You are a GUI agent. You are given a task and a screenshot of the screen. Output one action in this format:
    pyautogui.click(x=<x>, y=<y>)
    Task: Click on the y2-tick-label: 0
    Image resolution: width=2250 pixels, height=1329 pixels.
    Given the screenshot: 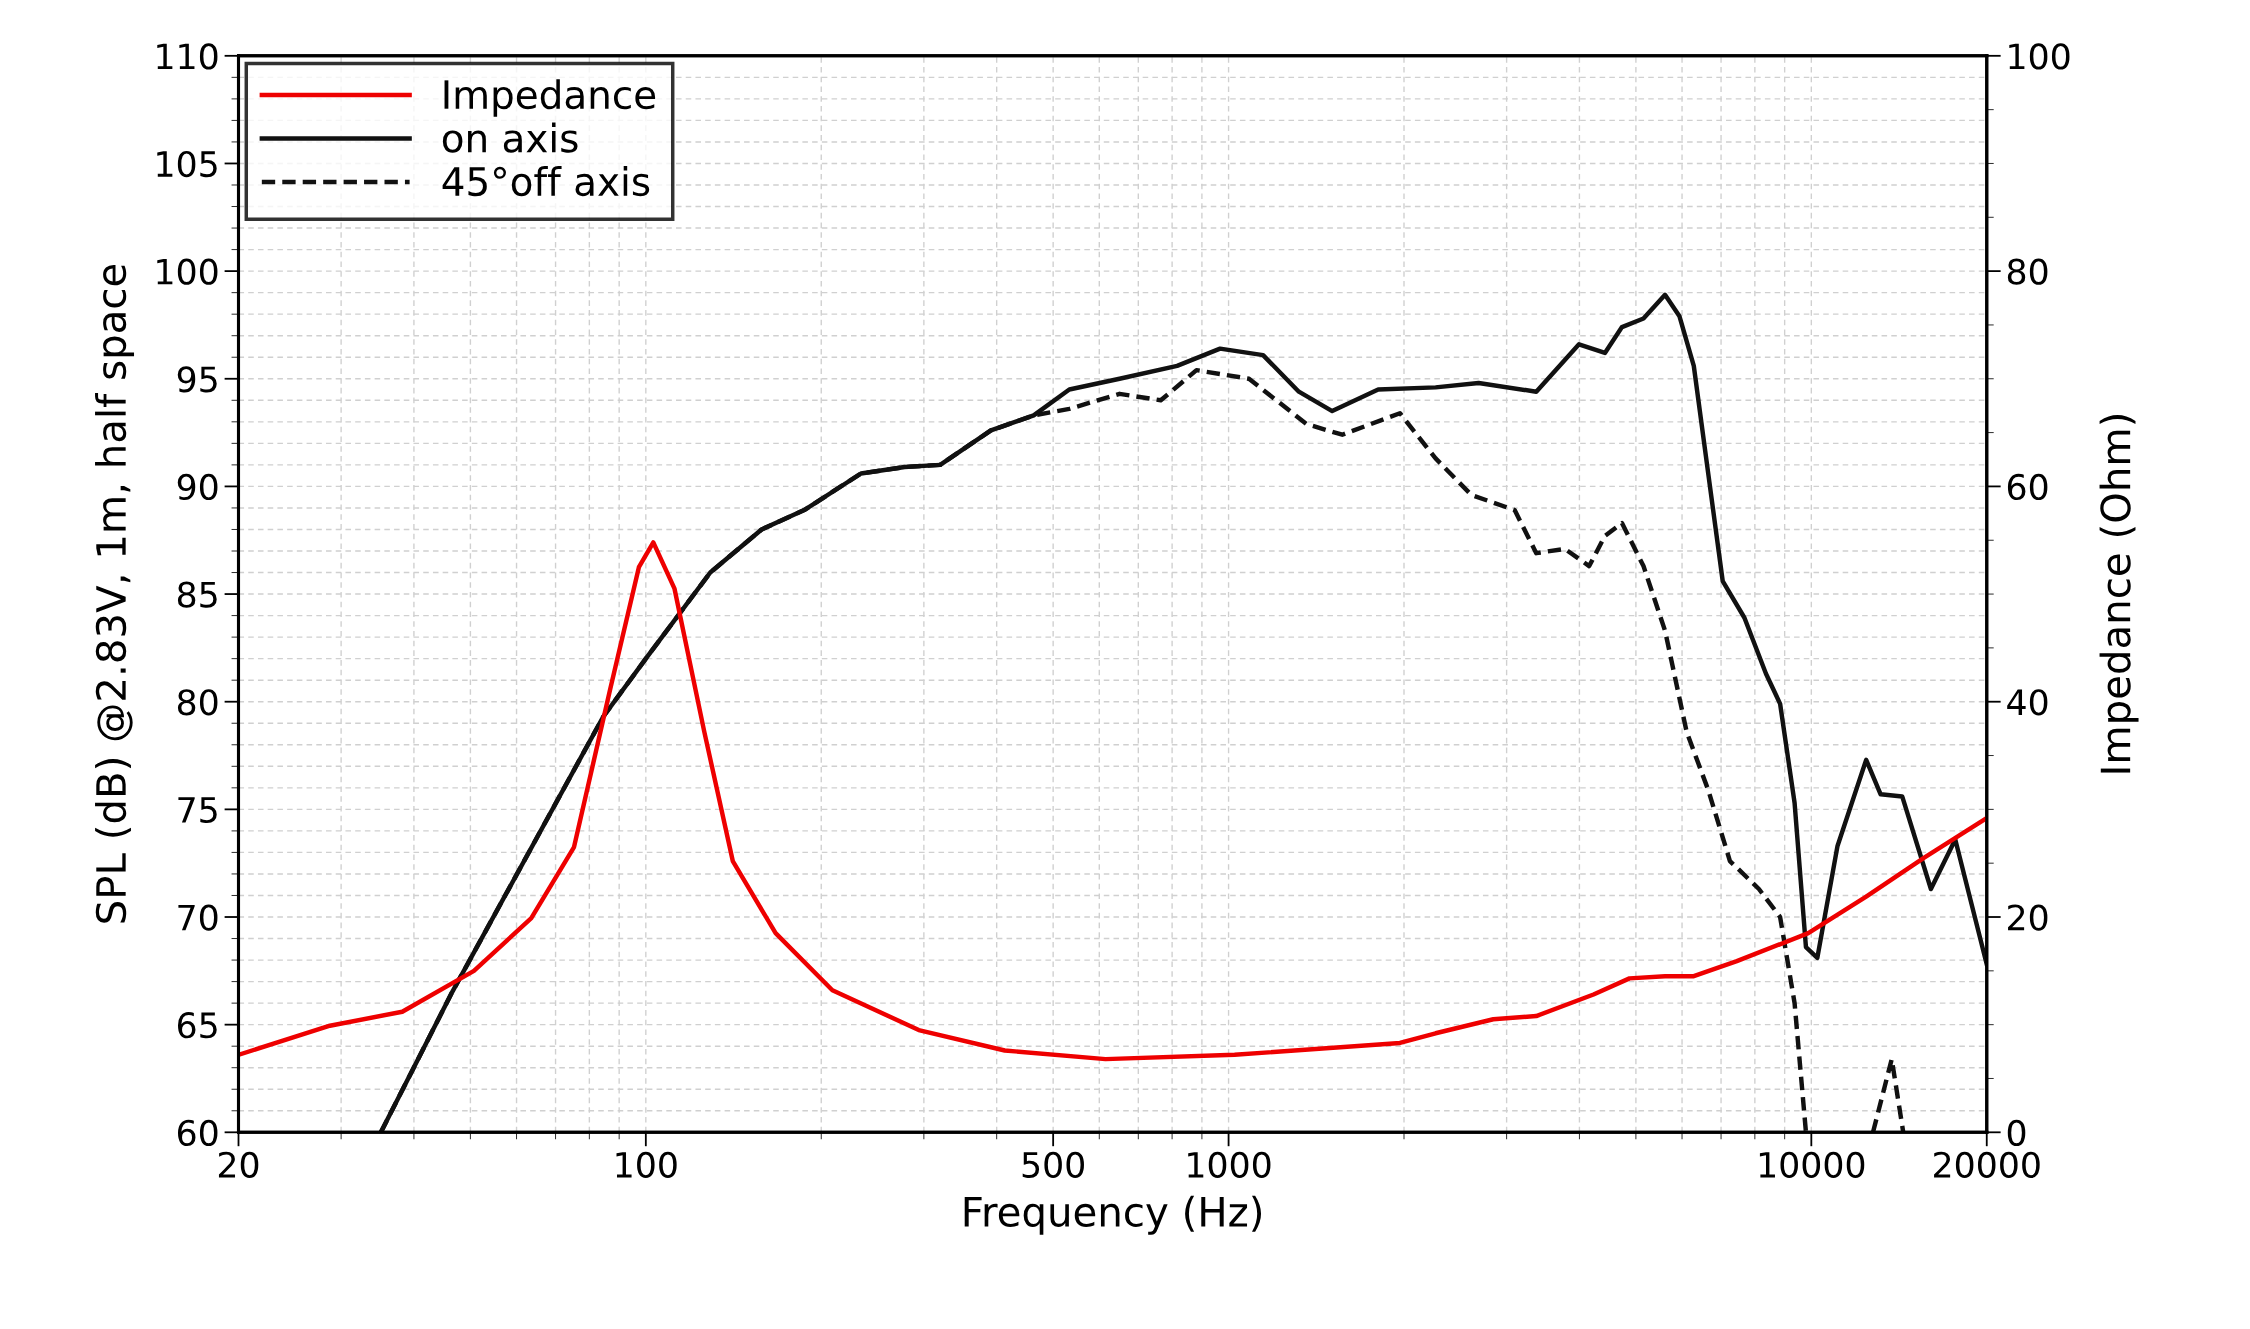 What is the action you would take?
    pyautogui.click(x=2016, y=1132)
    